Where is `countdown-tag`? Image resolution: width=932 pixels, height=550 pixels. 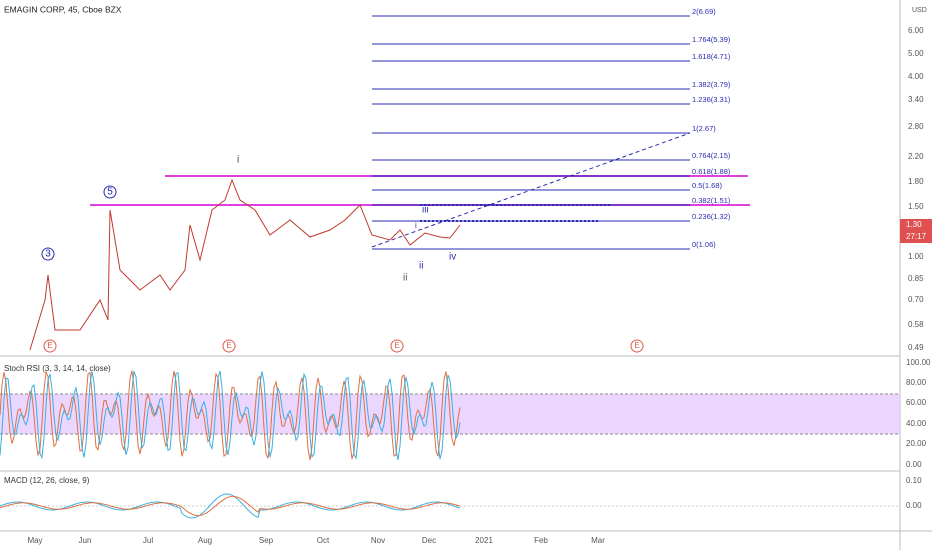
countdown-tag is located at coordinates (916, 237).